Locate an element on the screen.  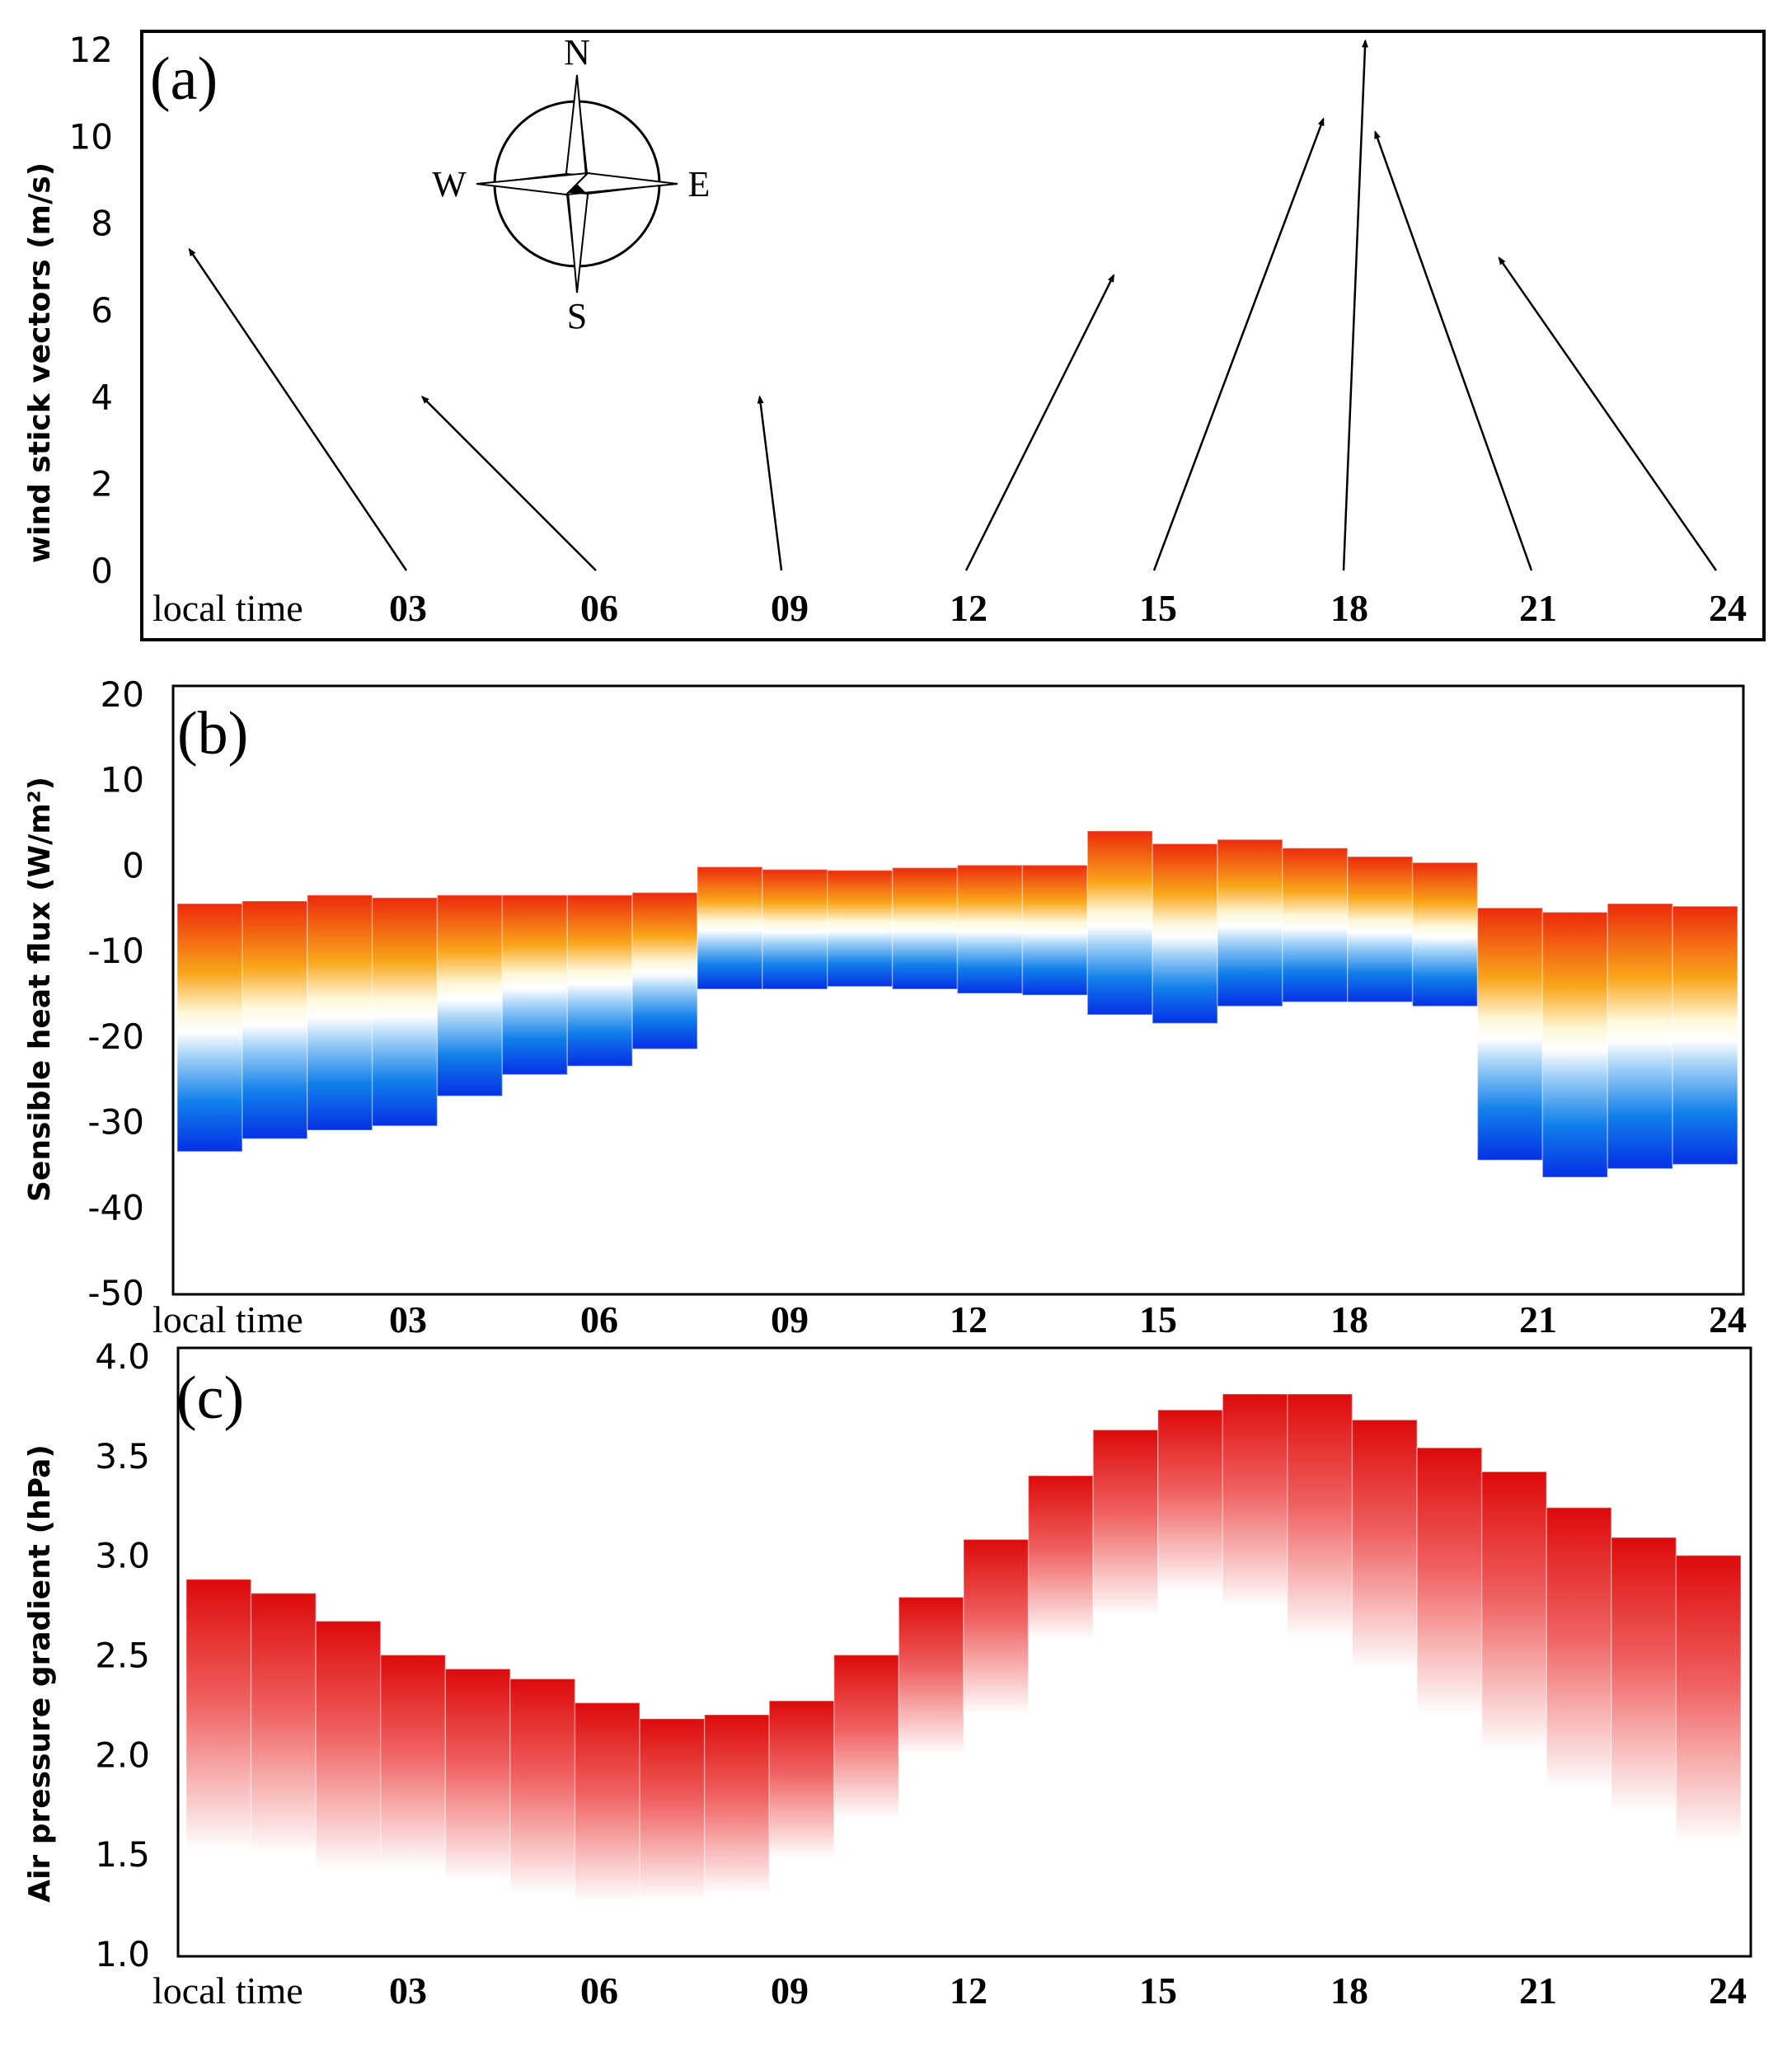
panel-b-ytick-1: 10 is located at coordinates (122, 780).